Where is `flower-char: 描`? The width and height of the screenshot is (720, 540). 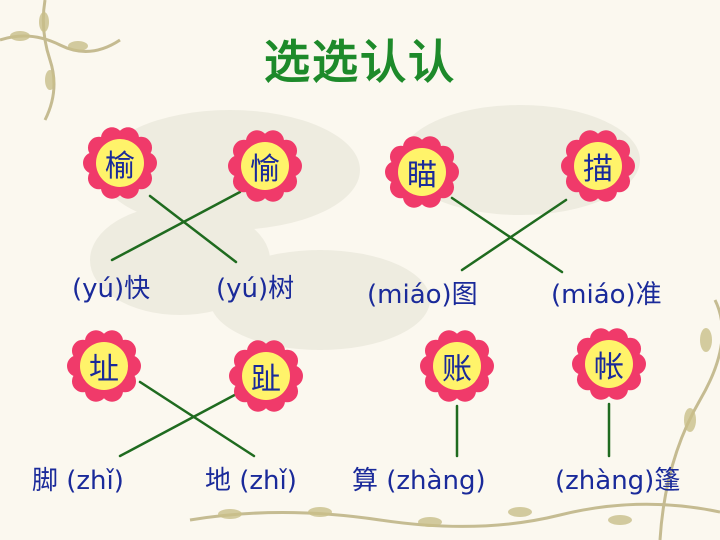 flower-char: 描 is located at coordinates (598, 169).